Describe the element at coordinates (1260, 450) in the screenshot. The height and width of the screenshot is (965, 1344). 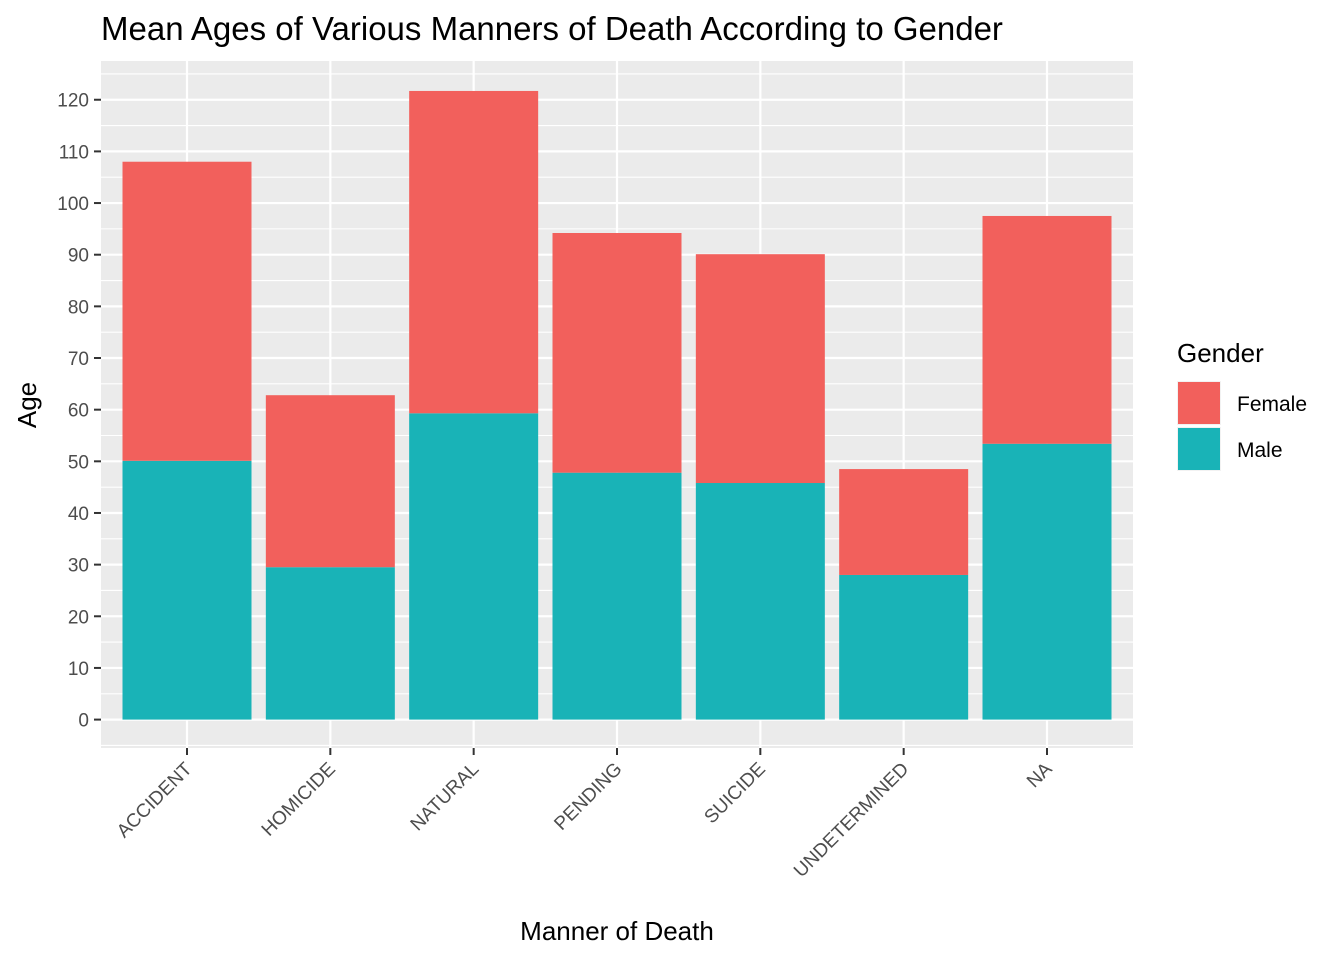
I see `legend-label-male: Male` at that location.